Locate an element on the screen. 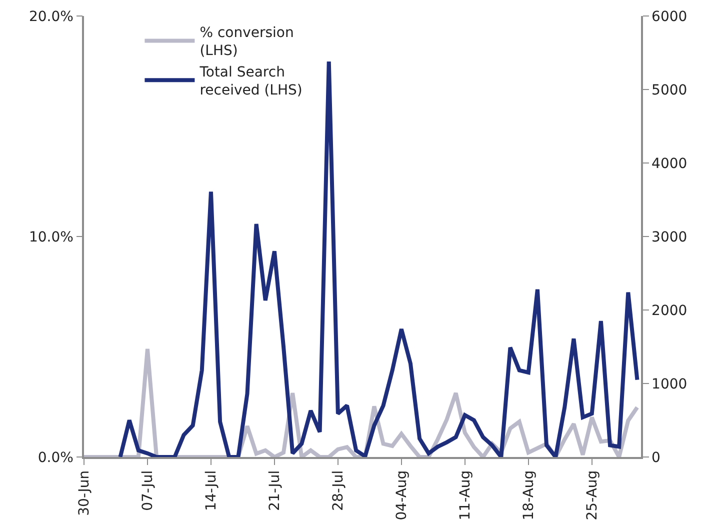 Image resolution: width=717 pixels, height=527 pixels. x-tick-label: 14-Jul is located at coordinates (212, 490).